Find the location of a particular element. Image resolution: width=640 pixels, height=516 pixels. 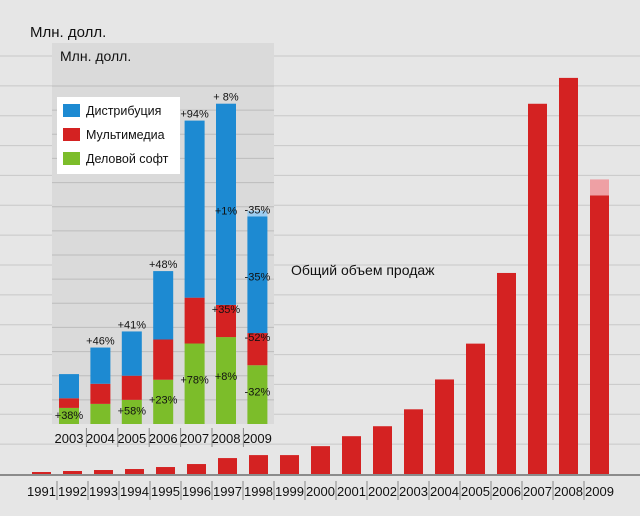

main-x-tick-label: 1993 is located at coordinates (103, 491).